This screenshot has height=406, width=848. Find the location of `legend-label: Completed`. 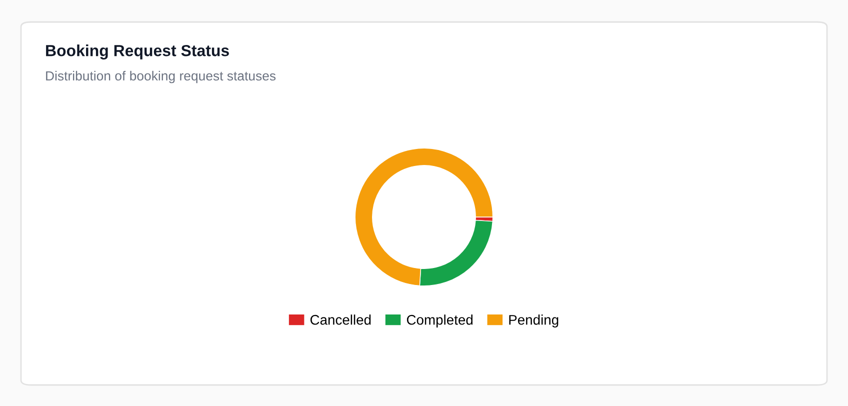

legend-label: Completed is located at coordinates (439, 321).